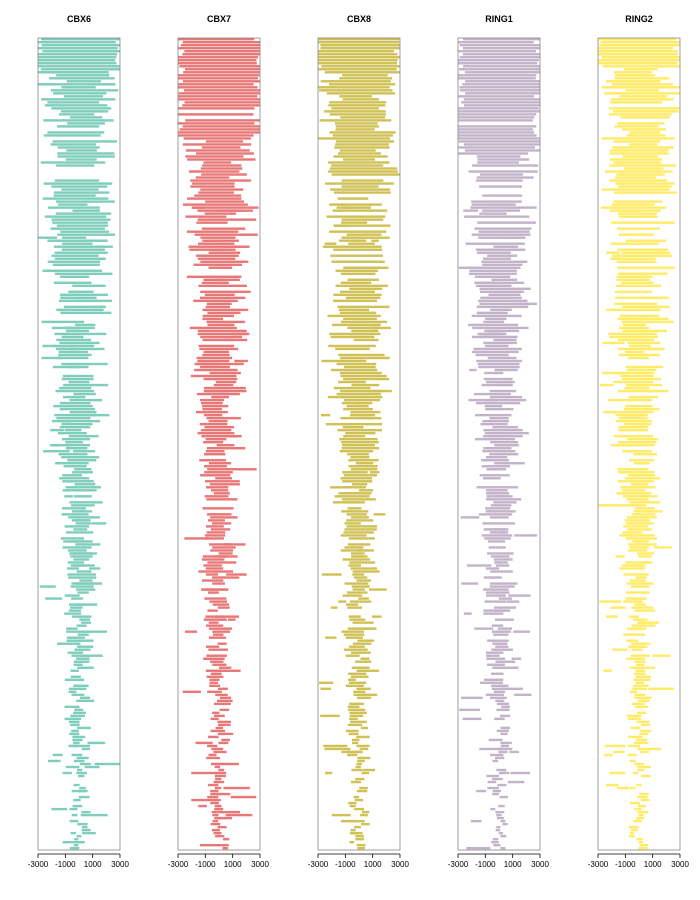  I want to click on x-tick-label: 3000, so click(400, 864).